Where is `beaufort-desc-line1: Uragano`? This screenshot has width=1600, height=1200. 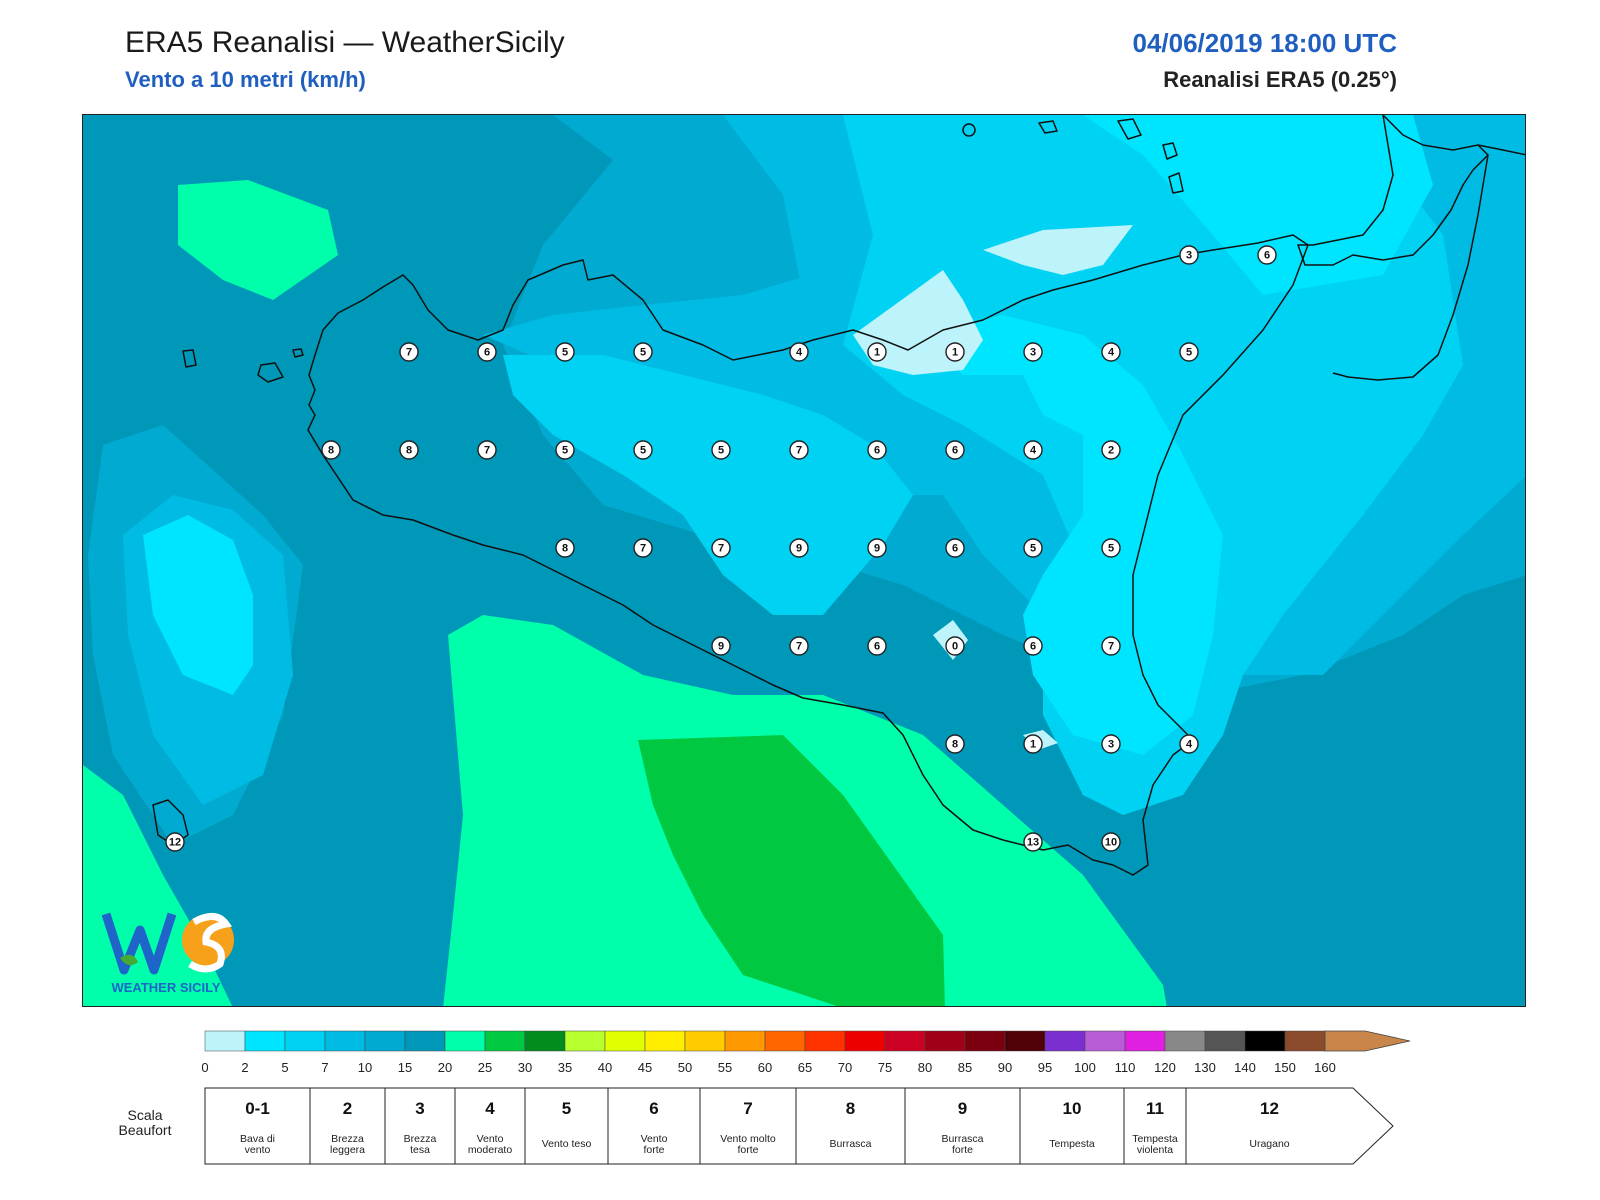 beaufort-desc-line1: Uragano is located at coordinates (1269, 1144).